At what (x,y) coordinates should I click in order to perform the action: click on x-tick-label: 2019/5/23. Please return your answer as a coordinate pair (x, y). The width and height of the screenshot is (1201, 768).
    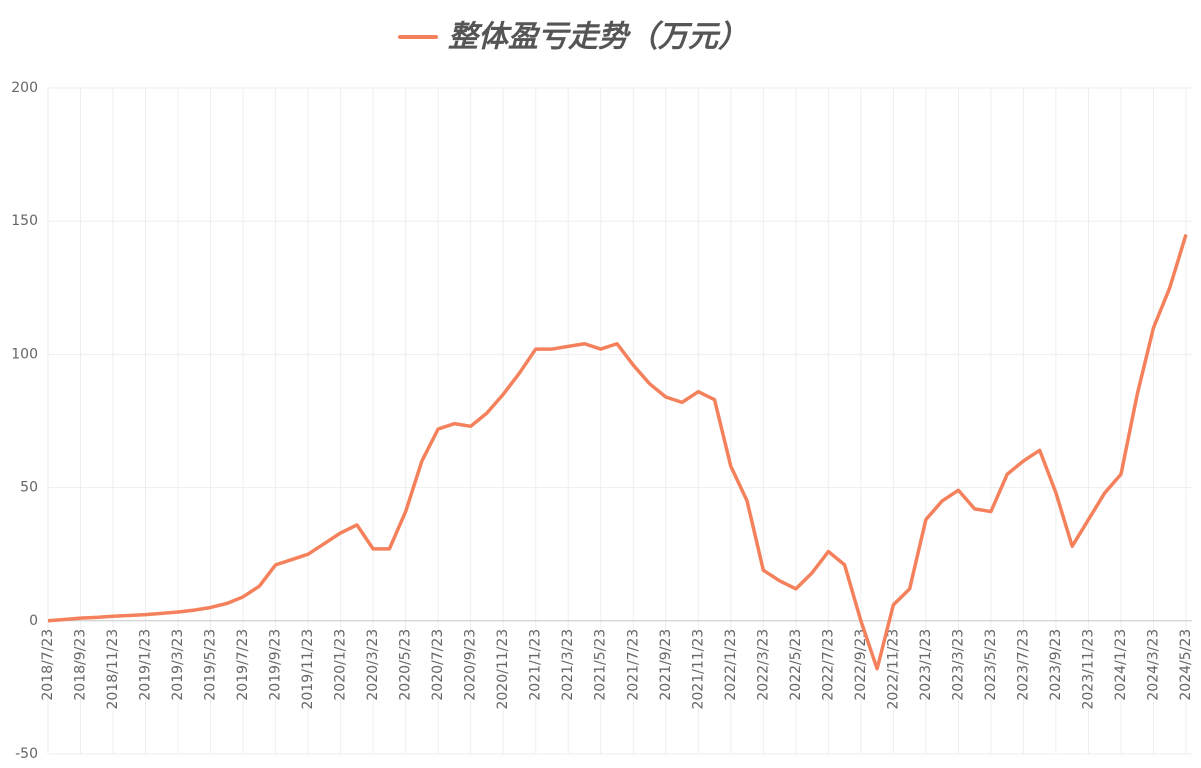
    Looking at the image, I should click on (211, 665).